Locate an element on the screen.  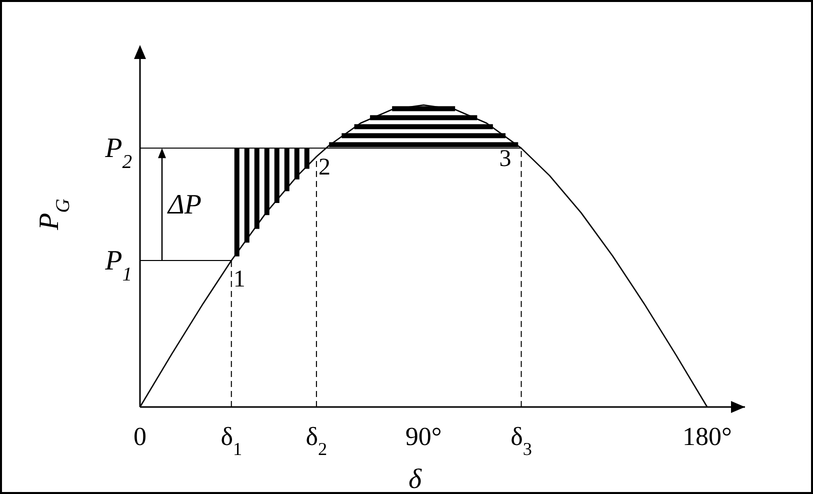
annotation: 1 is located at coordinates (239, 279).